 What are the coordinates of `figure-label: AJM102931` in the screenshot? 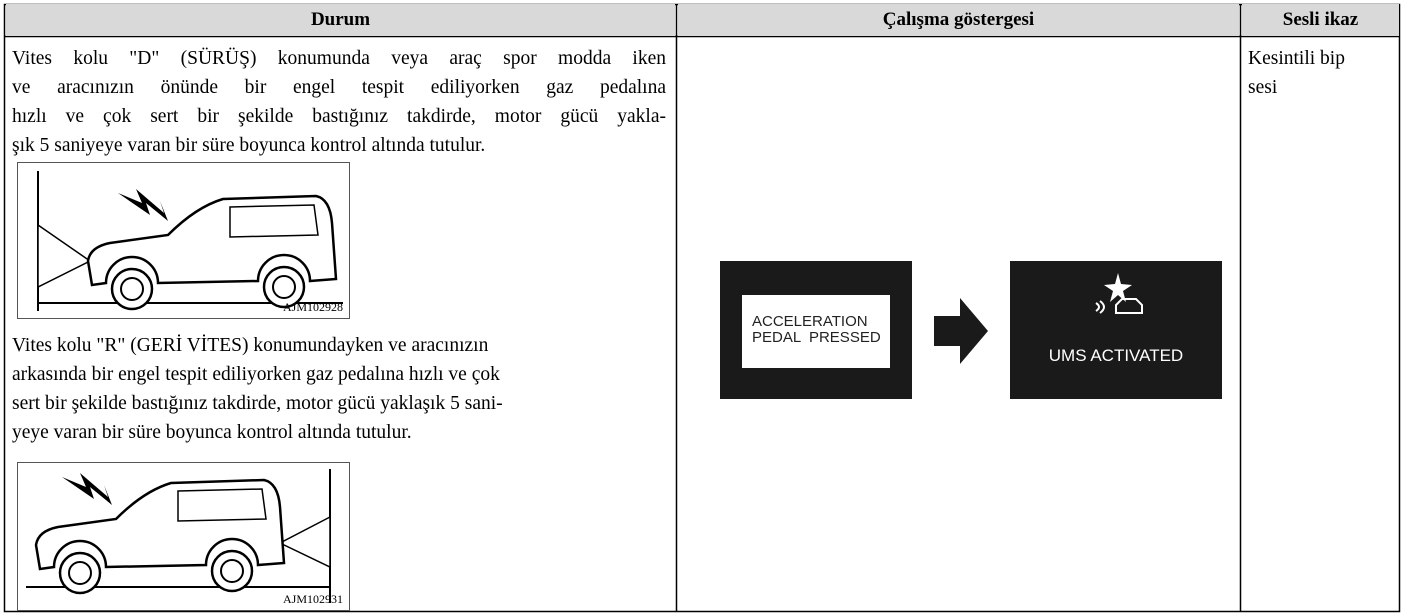 It's located at (312, 599).